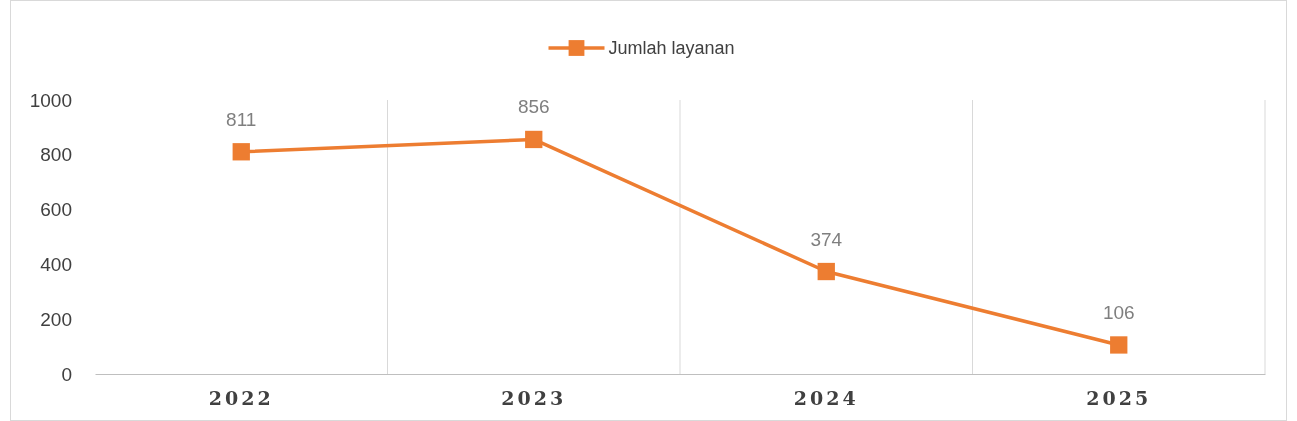 Image resolution: width=1297 pixels, height=421 pixels. Describe the element at coordinates (56, 210) in the screenshot. I see `y-tick-label: 600` at that location.